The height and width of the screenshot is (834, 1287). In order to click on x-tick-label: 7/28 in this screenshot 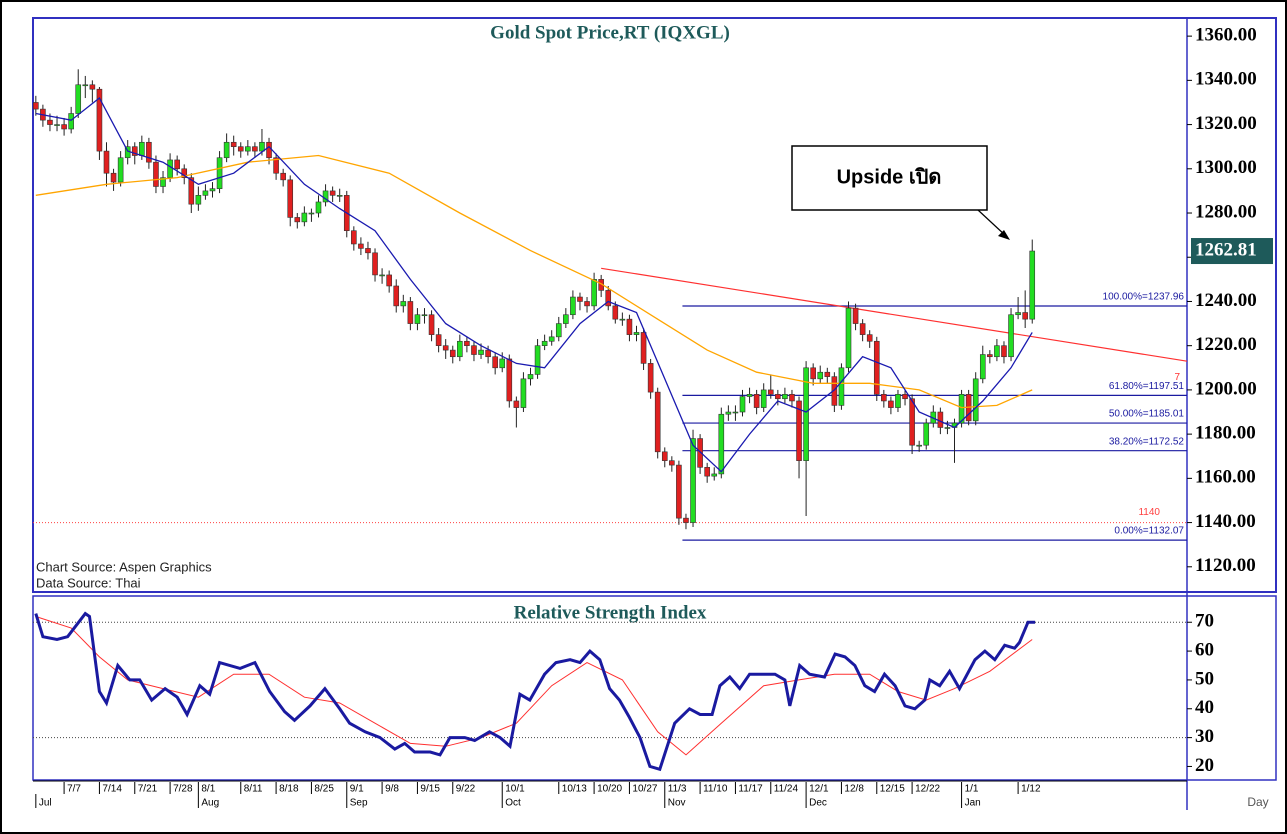, I will do `click(183, 789)`.